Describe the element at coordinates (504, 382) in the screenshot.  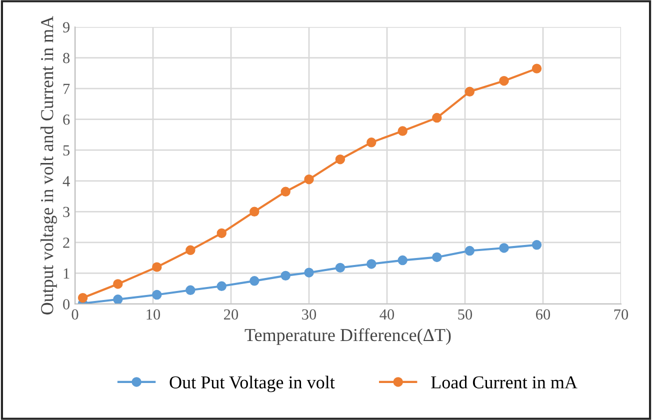
I see `legend-label: Load Current in mA` at that location.